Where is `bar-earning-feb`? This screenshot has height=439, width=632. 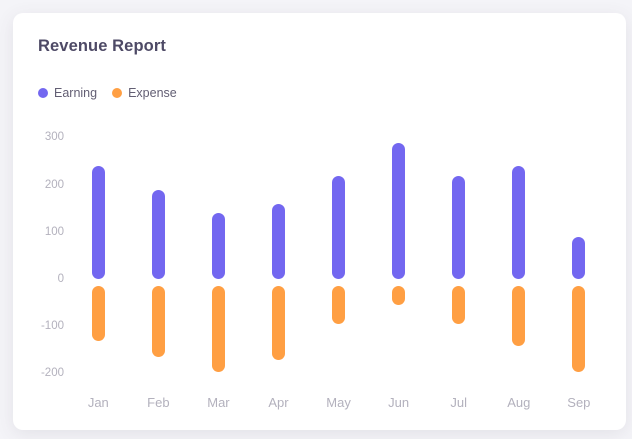 bar-earning-feb is located at coordinates (158, 234).